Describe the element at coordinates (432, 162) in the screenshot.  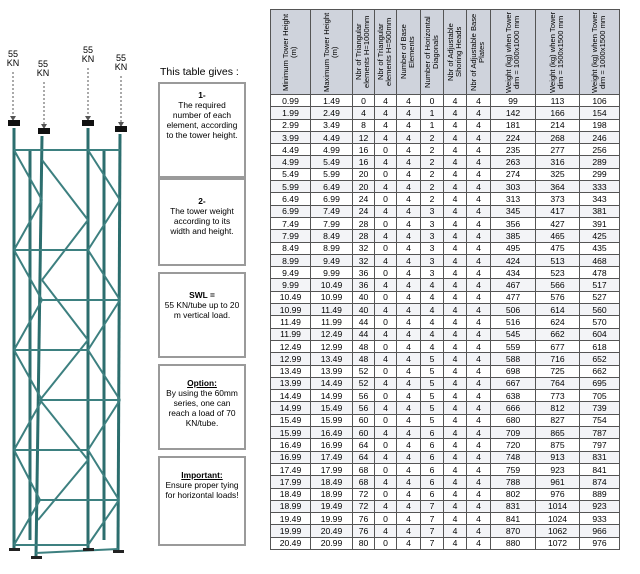
I see `table-cell: 2` at that location.